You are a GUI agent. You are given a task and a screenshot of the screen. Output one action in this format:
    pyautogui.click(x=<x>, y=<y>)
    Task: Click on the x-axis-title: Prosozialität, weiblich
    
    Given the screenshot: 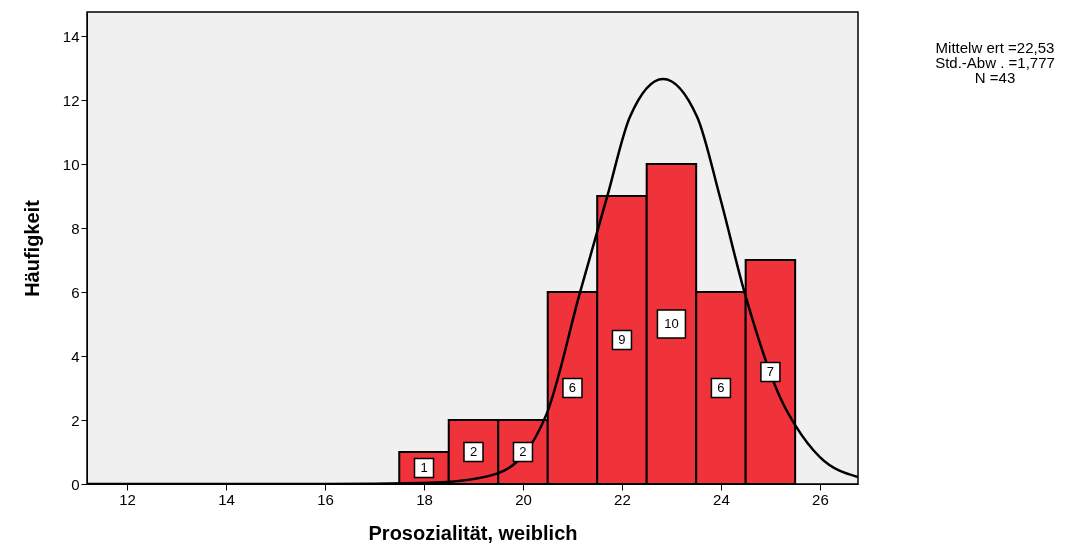 What is the action you would take?
    pyautogui.click(x=473, y=532)
    